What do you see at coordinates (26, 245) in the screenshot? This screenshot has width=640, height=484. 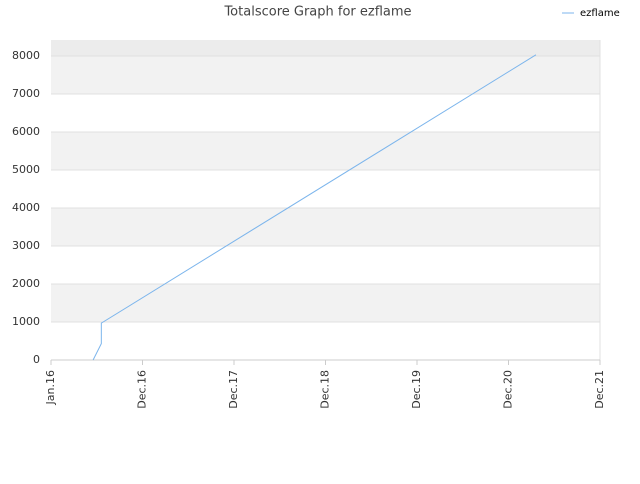 I see `y-tick-label: 3000` at bounding box center [26, 245].